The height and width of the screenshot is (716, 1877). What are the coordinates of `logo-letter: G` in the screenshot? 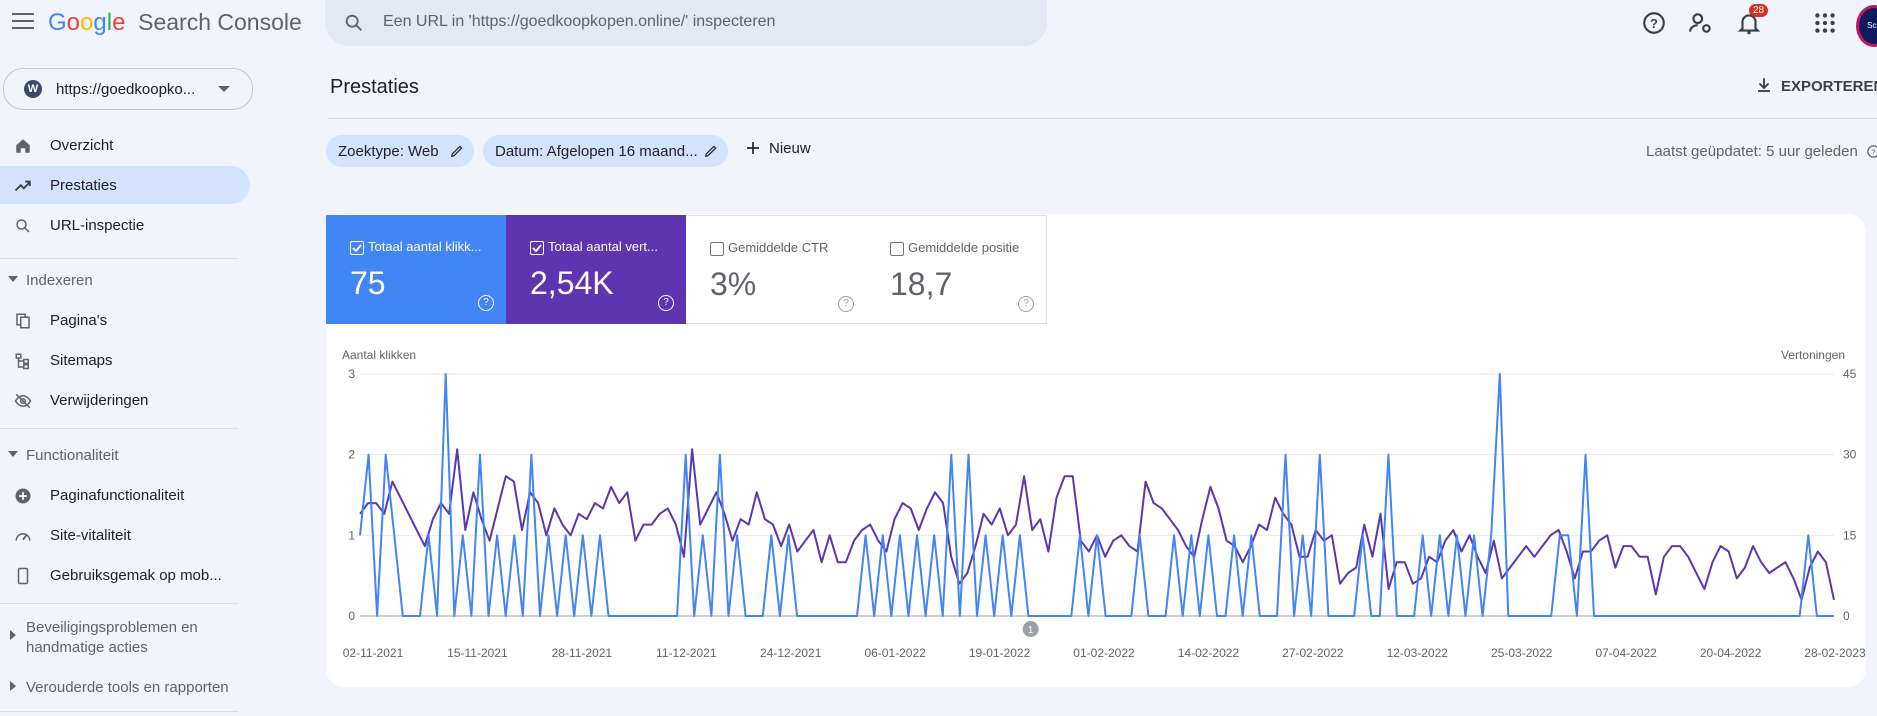 It's located at (57, 22).